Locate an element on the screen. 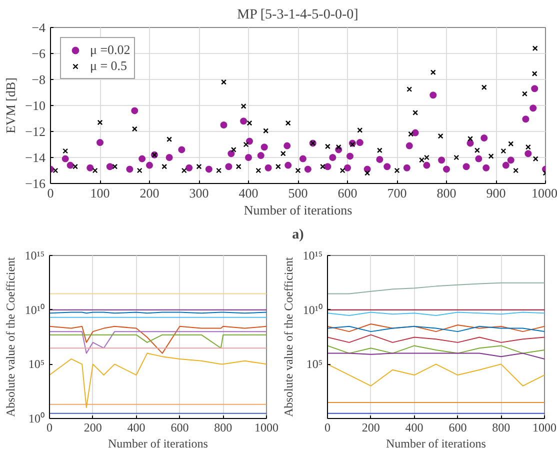  y-tick-label: −4 is located at coordinates (39, 27).